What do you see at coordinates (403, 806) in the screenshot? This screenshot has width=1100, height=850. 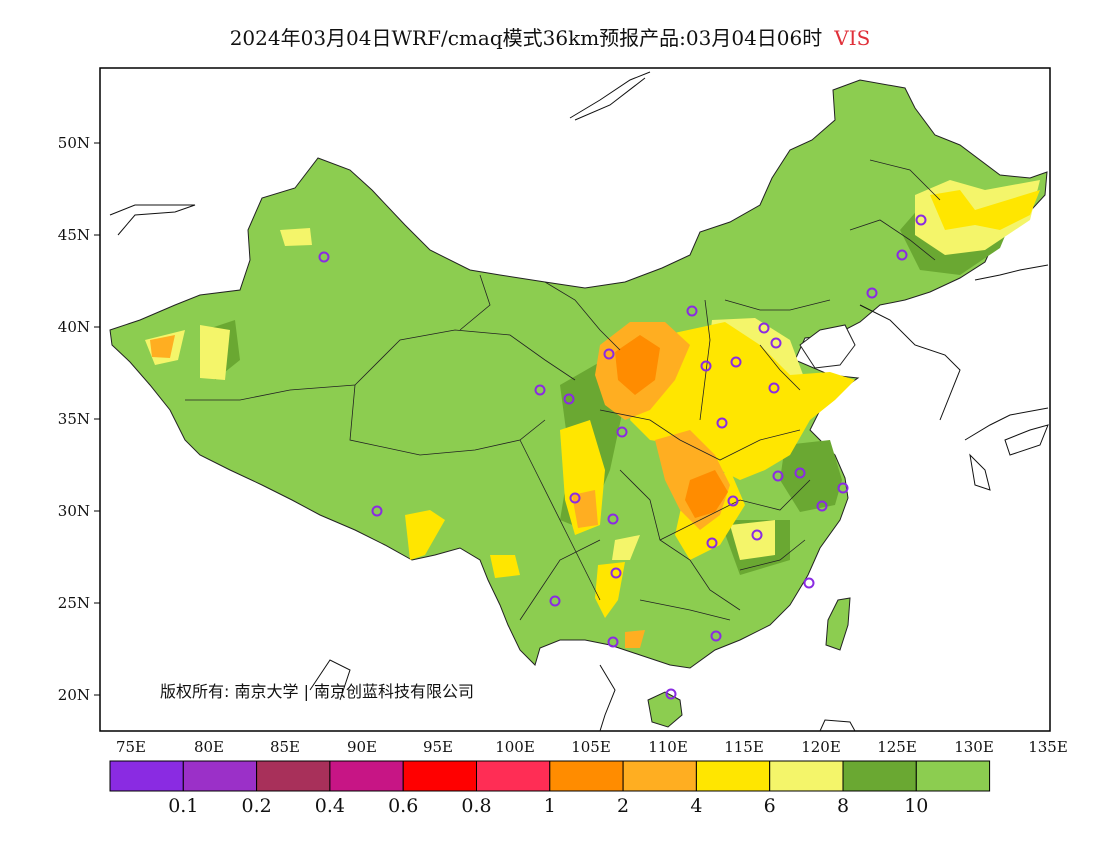 I see `colorbar-label: 0.6` at bounding box center [403, 806].